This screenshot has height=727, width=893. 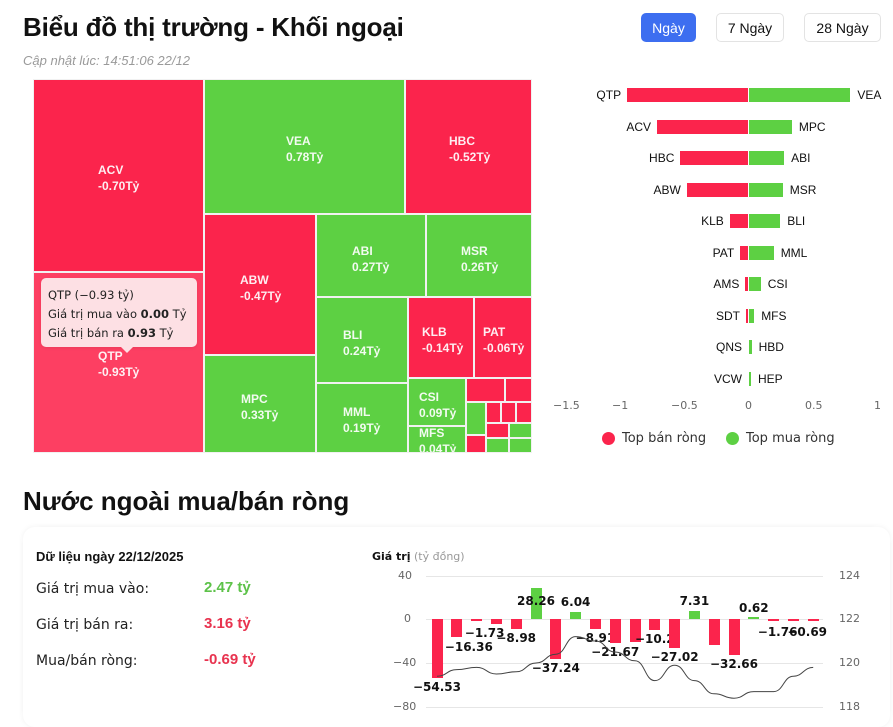 What do you see at coordinates (712, 221) in the screenshot?
I see `sell-ticker: KLB` at bounding box center [712, 221].